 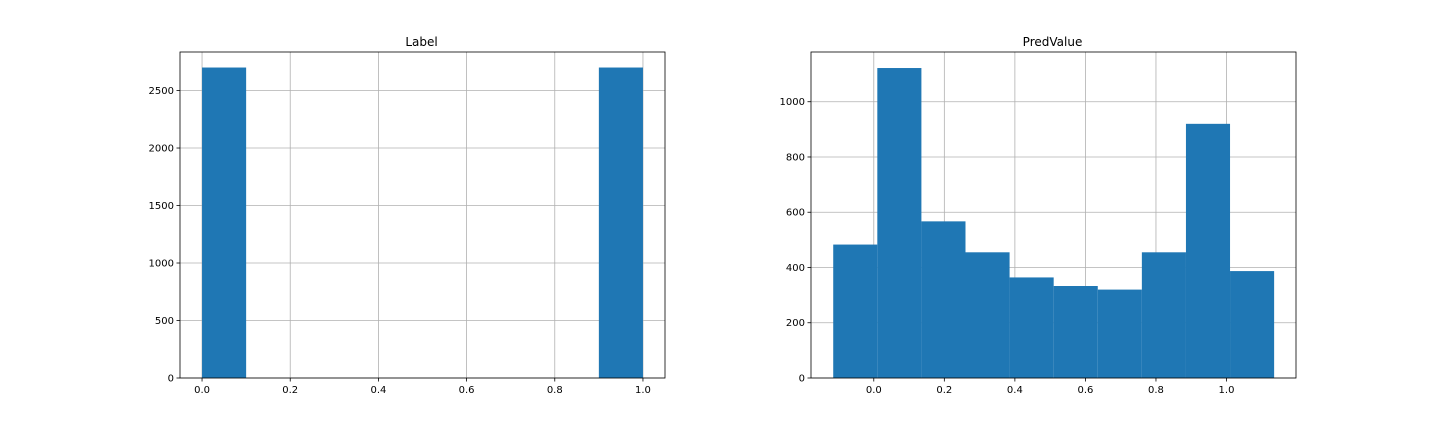 What do you see at coordinates (164, 321) in the screenshot?
I see `y-tick-label: 500` at bounding box center [164, 321].